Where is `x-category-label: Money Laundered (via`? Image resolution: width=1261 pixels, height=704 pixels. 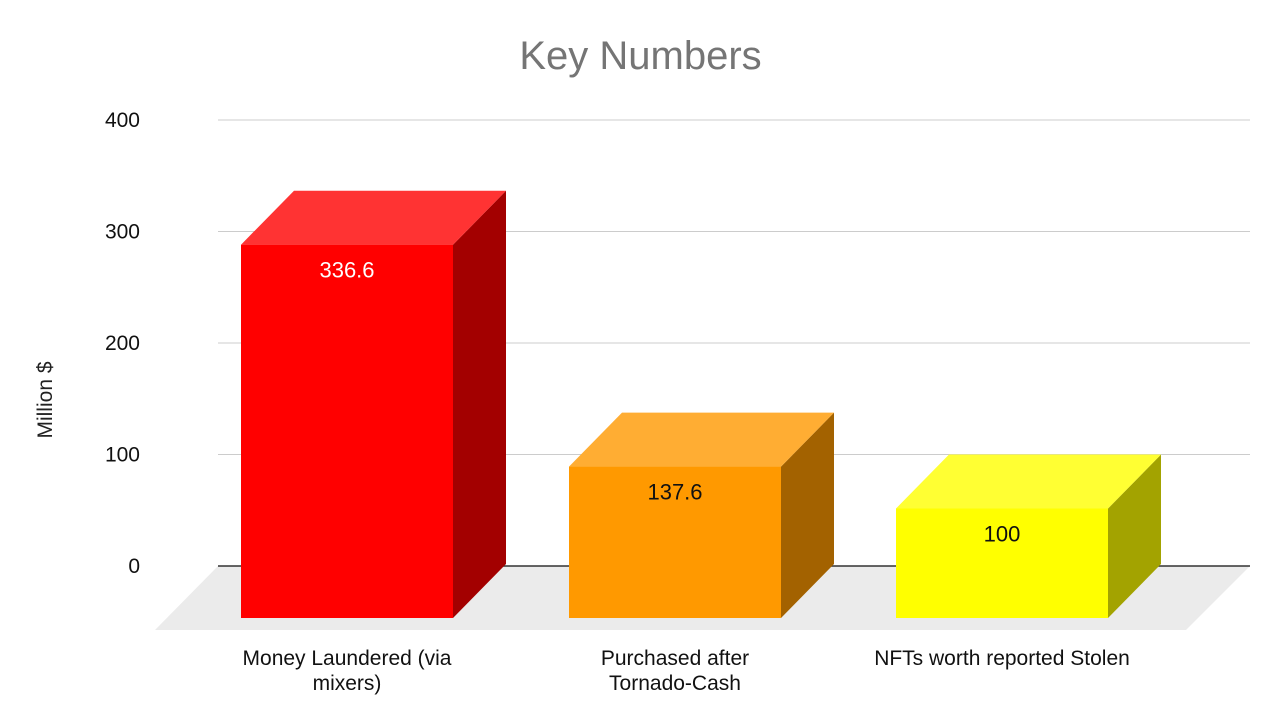 x-category-label: Money Laundered (via is located at coordinates (347, 658).